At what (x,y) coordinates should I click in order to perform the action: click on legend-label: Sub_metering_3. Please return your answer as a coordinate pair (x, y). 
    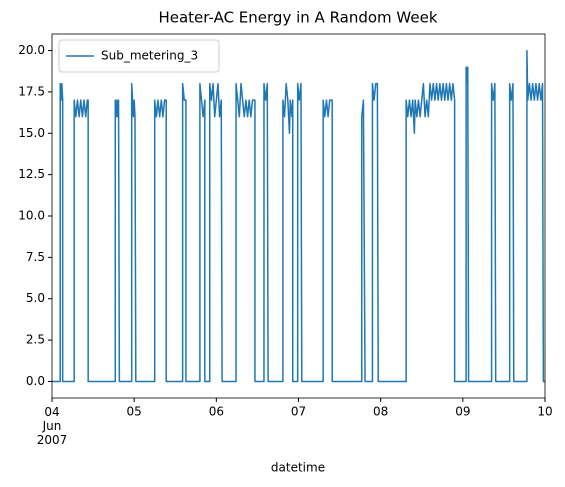
    Looking at the image, I should click on (149, 56).